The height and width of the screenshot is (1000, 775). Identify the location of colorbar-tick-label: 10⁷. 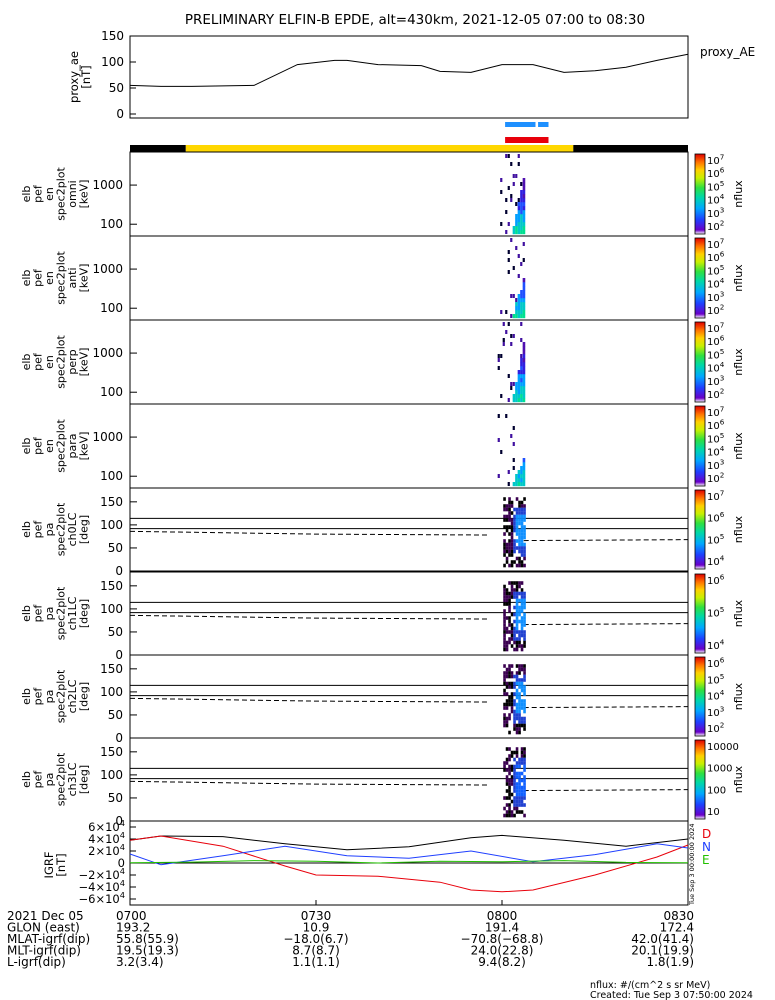
(715, 496).